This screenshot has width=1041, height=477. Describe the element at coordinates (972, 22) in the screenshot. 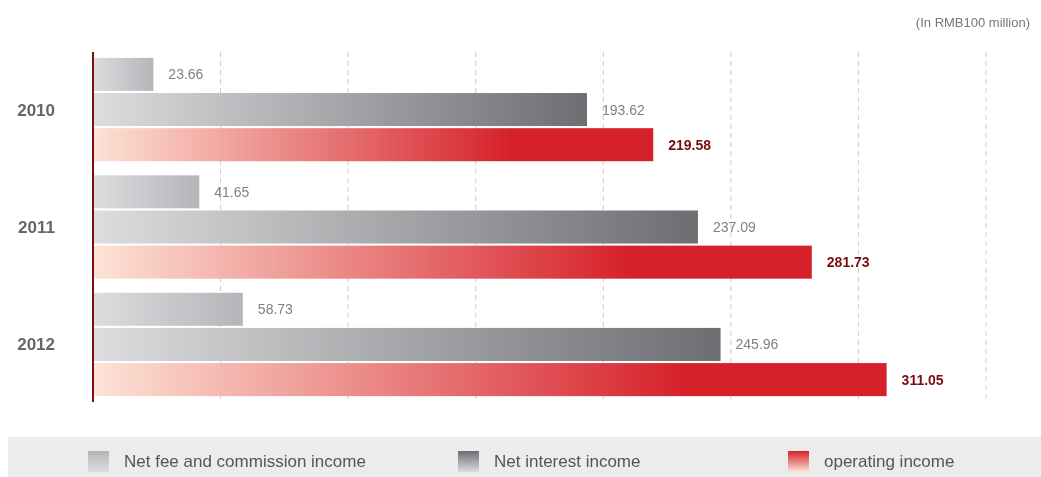

I see `text: (In RMB100 million)` at that location.